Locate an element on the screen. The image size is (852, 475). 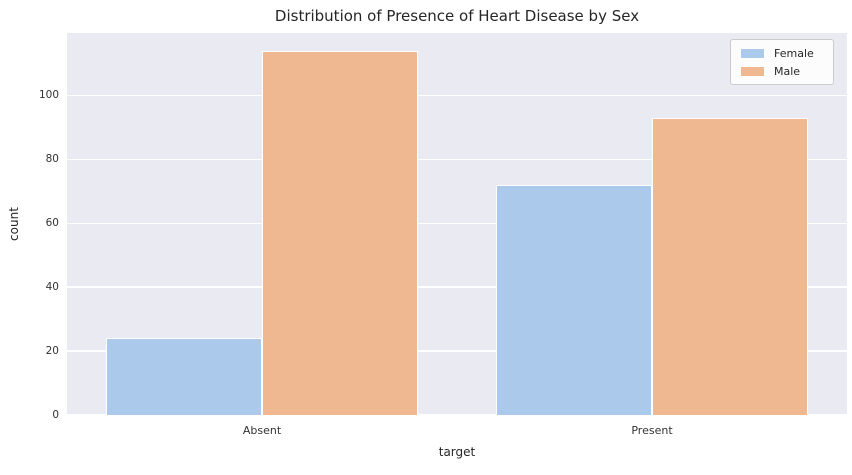
y-tick-label-0: 0 is located at coordinates (55, 415).